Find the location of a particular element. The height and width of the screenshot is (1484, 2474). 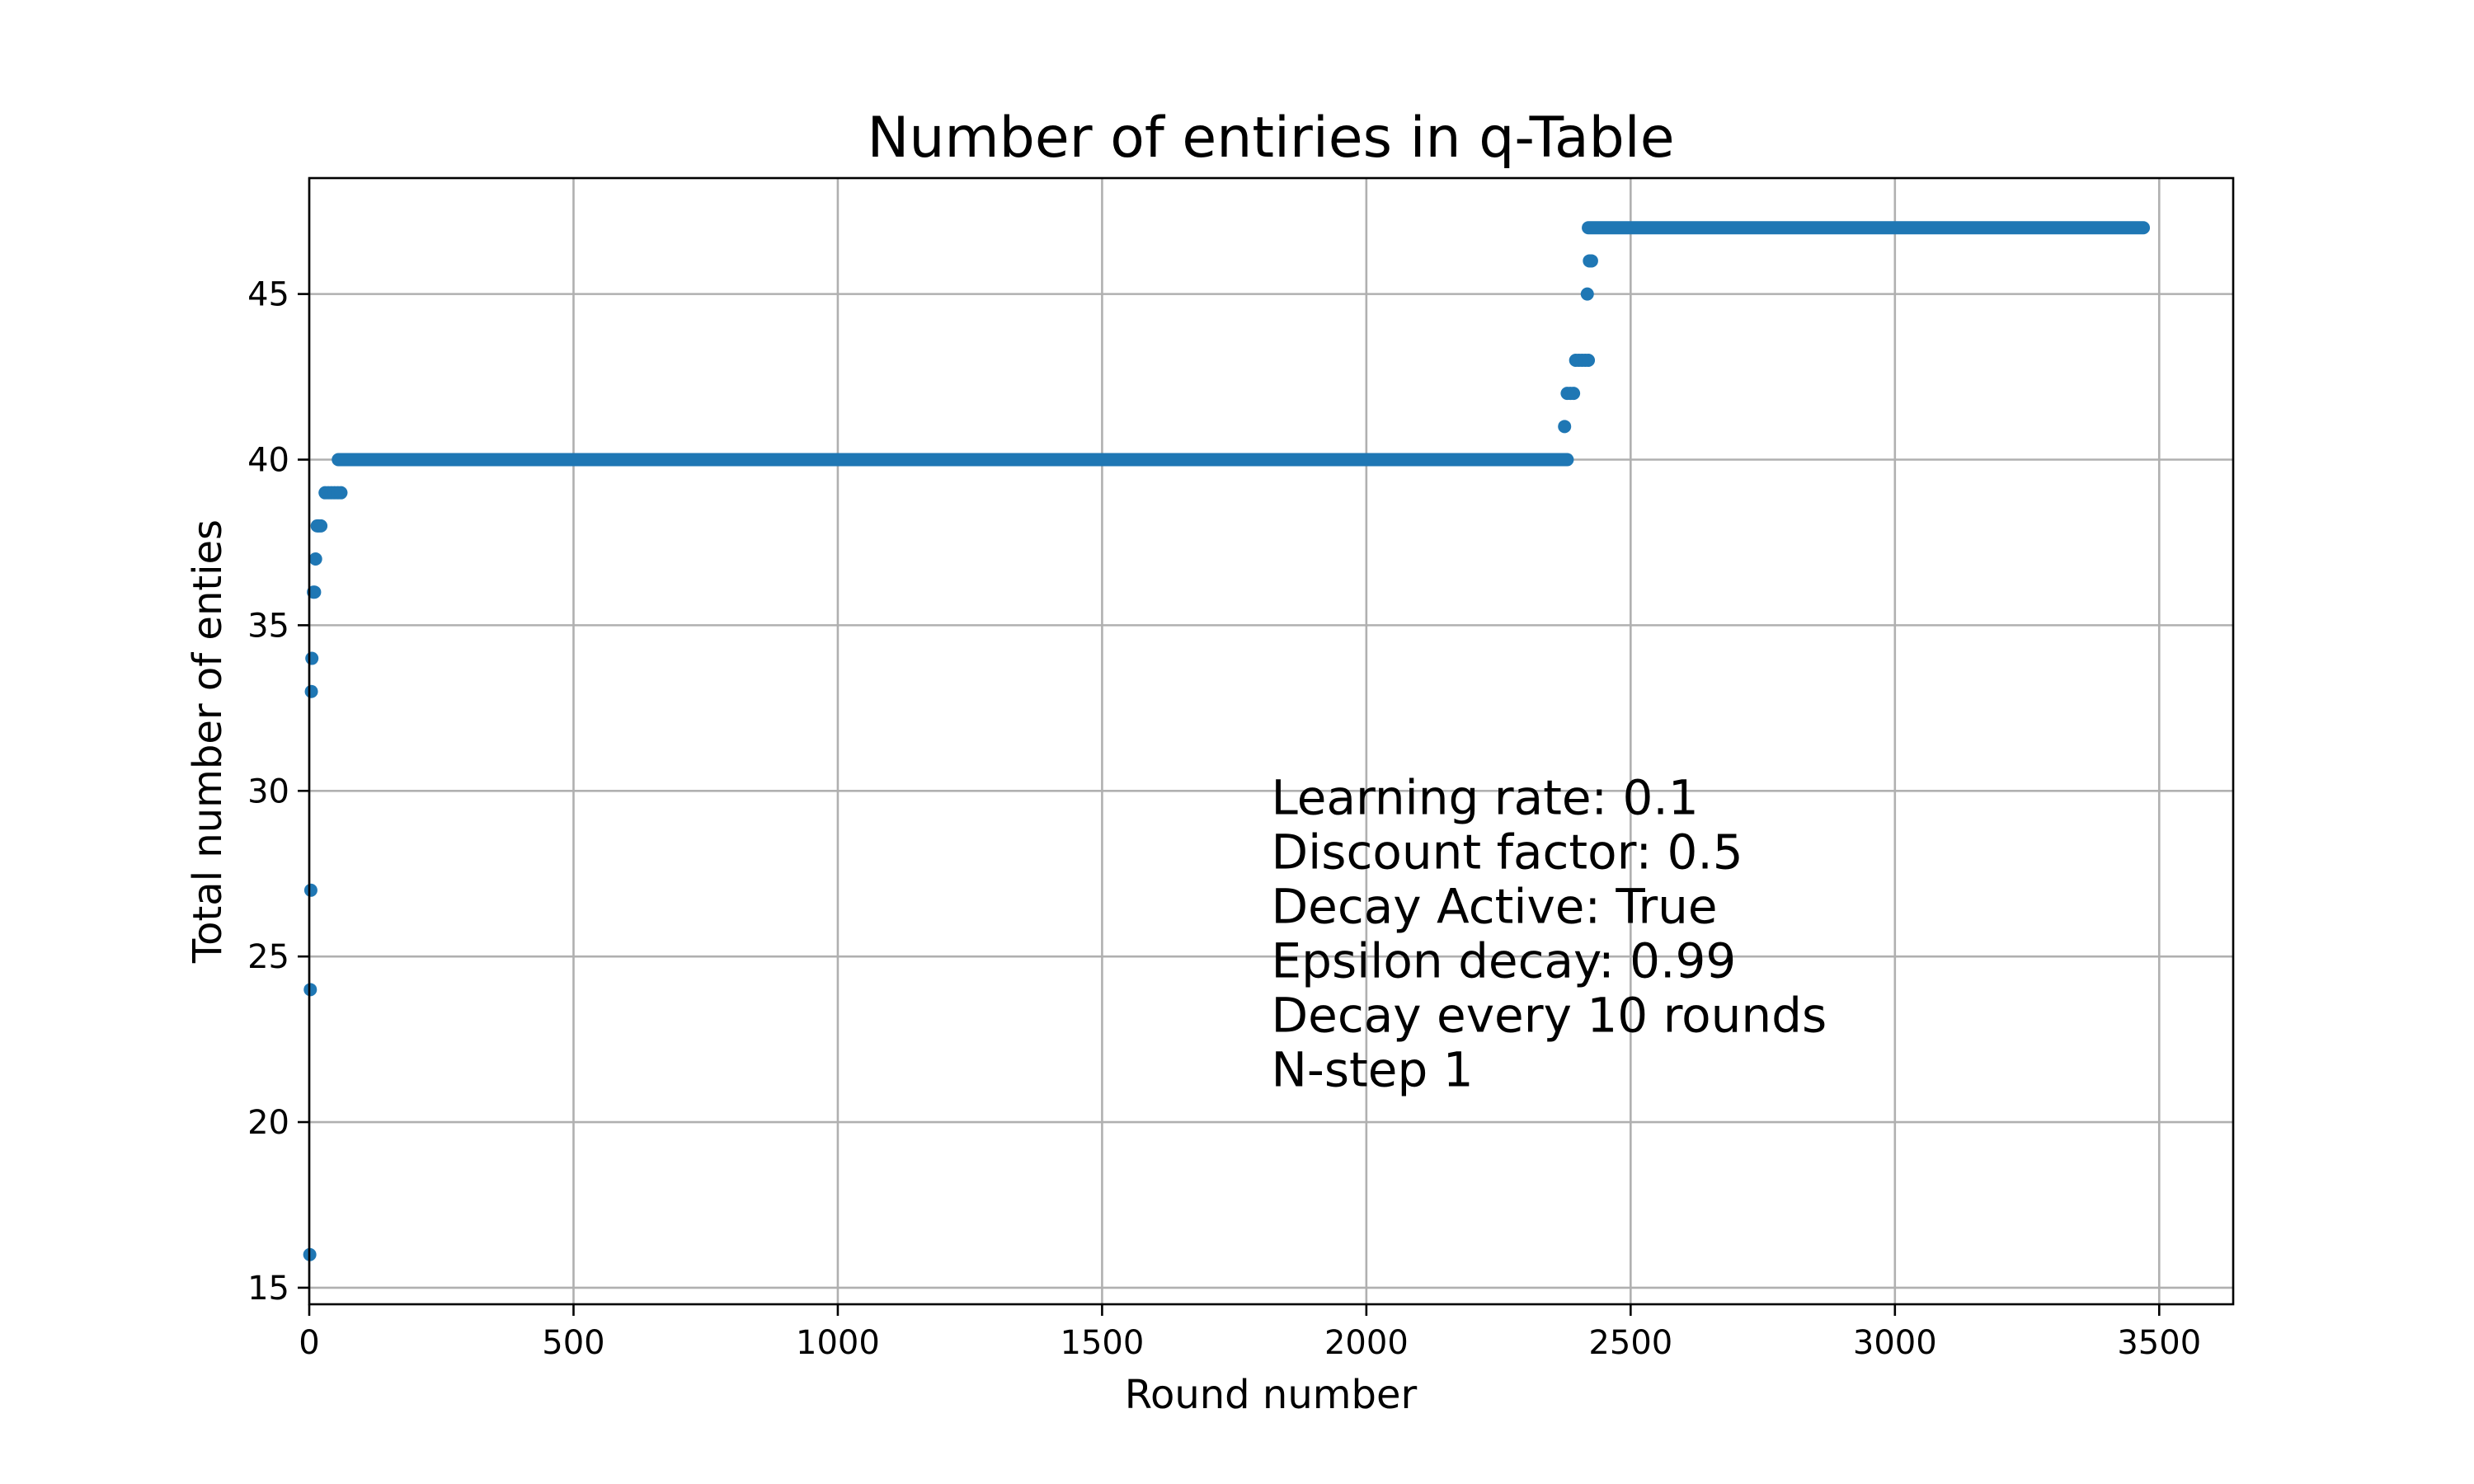

annotation-line: Learning rate: 0.1 is located at coordinates (1485, 797).